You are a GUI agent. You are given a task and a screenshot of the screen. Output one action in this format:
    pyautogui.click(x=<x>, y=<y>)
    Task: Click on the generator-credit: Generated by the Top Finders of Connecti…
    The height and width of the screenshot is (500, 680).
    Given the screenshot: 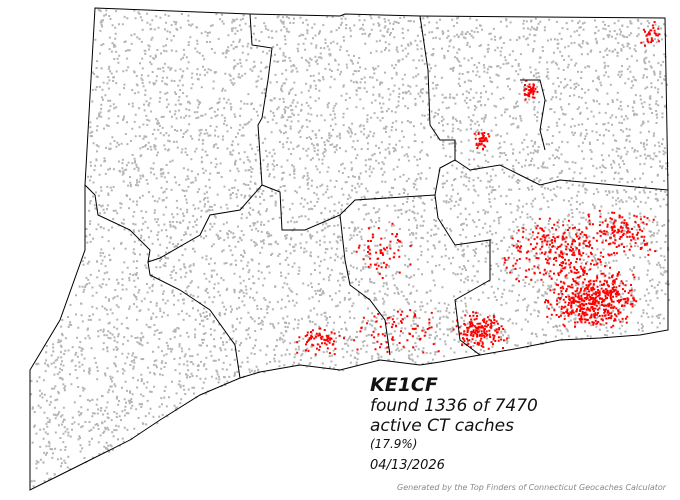 What is the action you would take?
    pyautogui.click(x=532, y=487)
    